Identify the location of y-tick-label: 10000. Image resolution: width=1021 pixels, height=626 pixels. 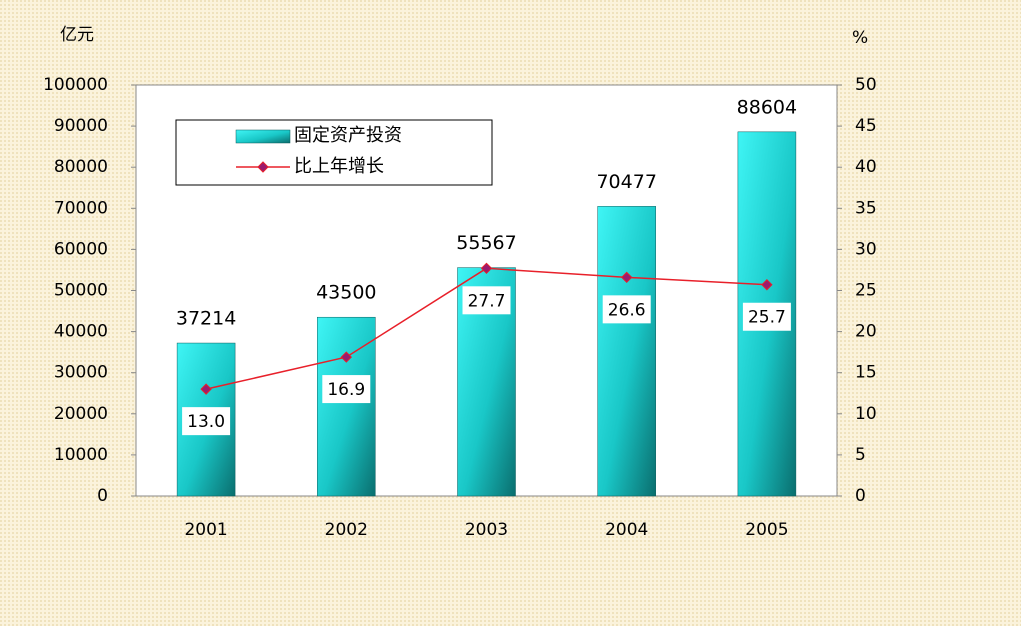
(81, 455).